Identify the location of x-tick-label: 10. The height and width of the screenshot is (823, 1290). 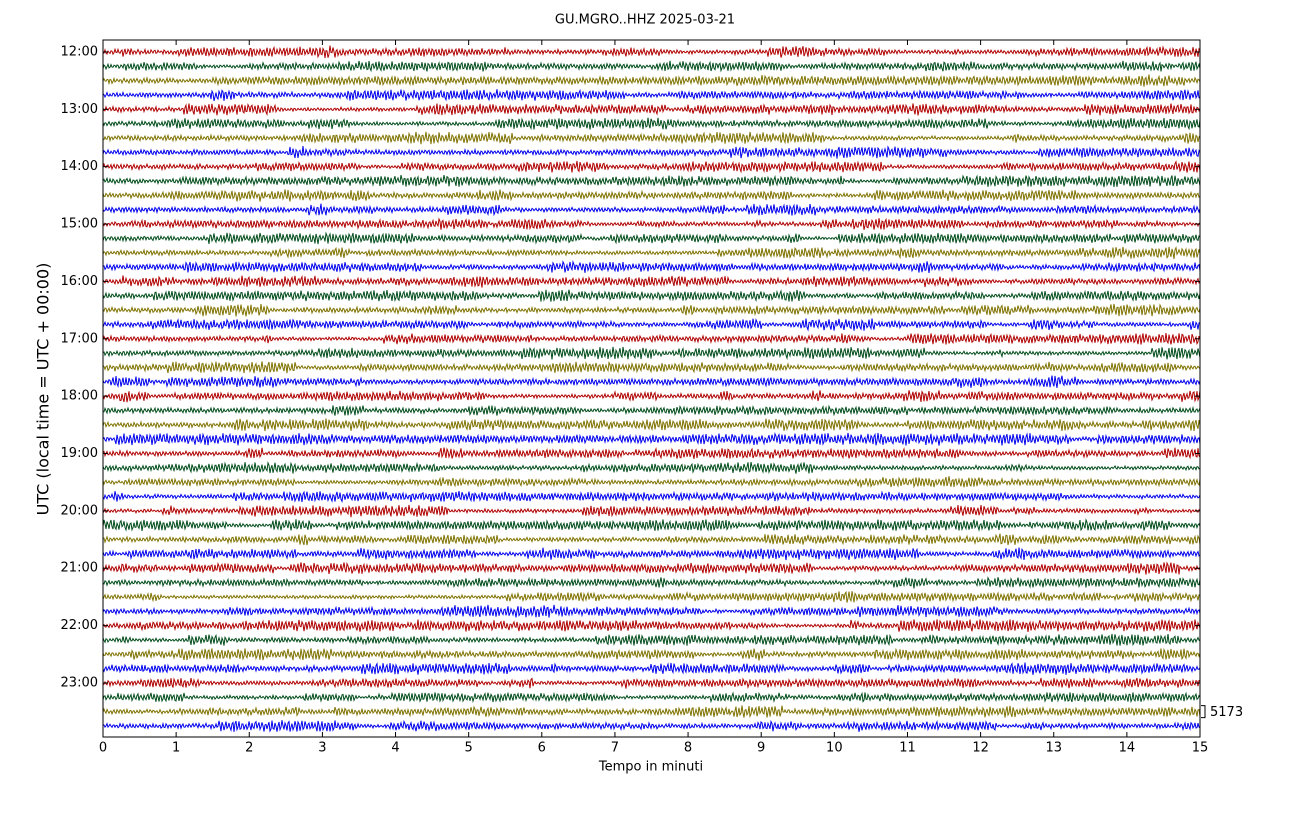
(834, 748).